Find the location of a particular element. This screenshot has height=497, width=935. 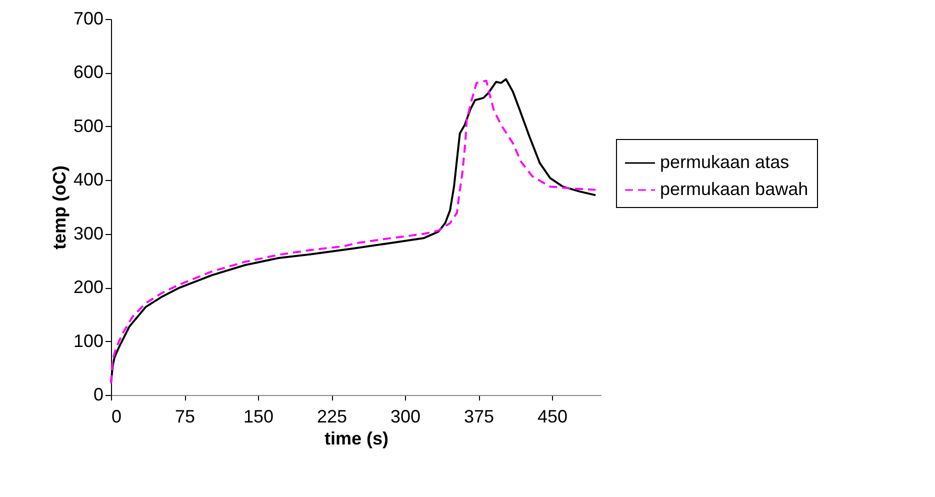

y-tick-label: 100 is located at coordinates (88, 340).